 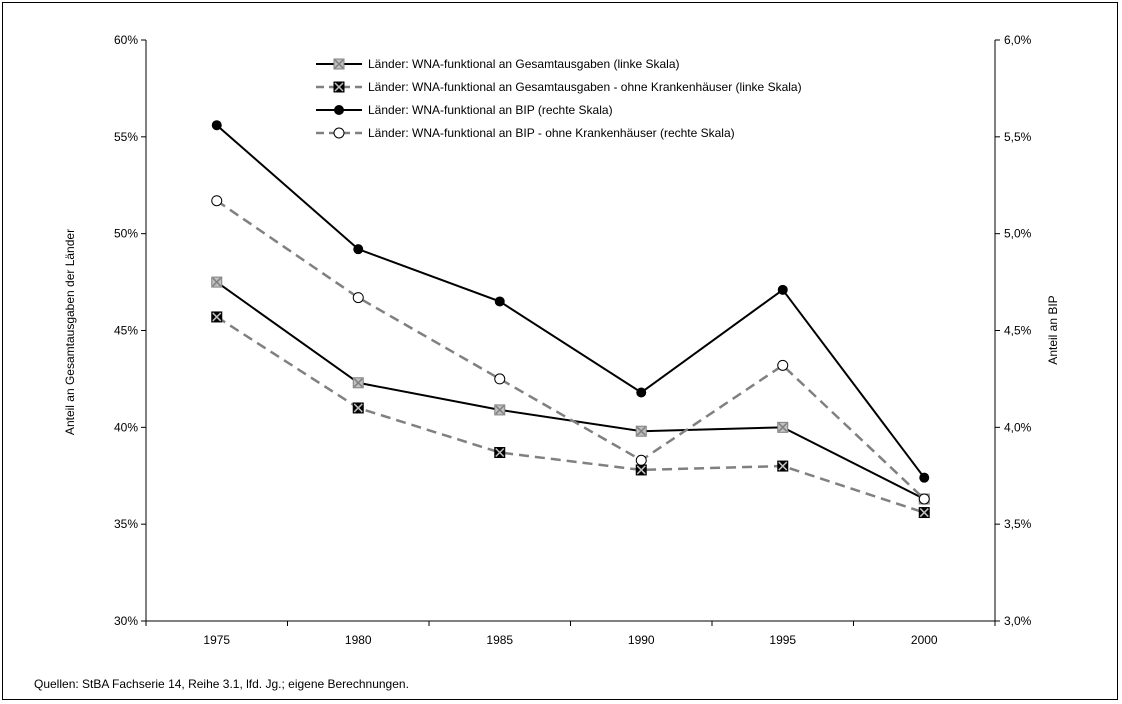 What do you see at coordinates (1018, 621) in the screenshot?
I see `y2-tick-label: 3,0%` at bounding box center [1018, 621].